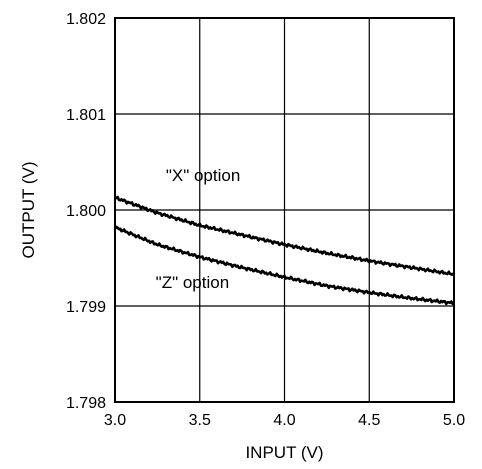 The image size is (482, 469). What do you see at coordinates (284, 452) in the screenshot?
I see `x-axis-label: INPUT (V)` at bounding box center [284, 452].